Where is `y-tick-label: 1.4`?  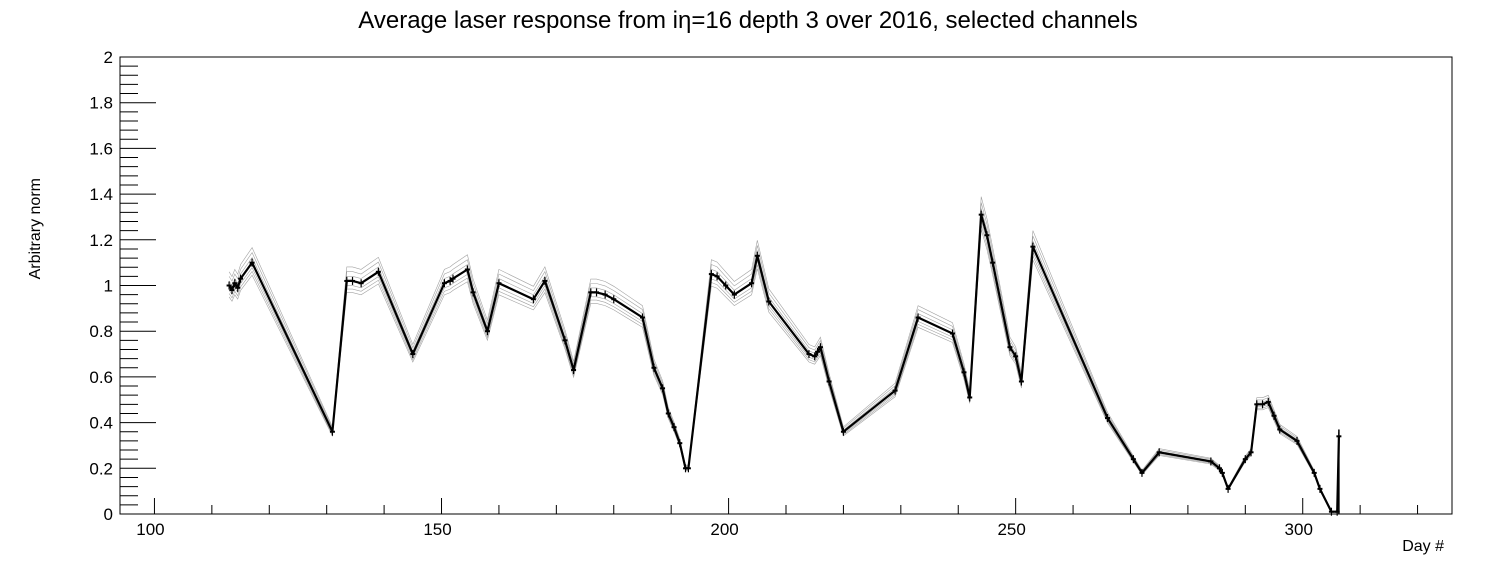 y-tick-label: 1.4 is located at coordinates (101, 194).